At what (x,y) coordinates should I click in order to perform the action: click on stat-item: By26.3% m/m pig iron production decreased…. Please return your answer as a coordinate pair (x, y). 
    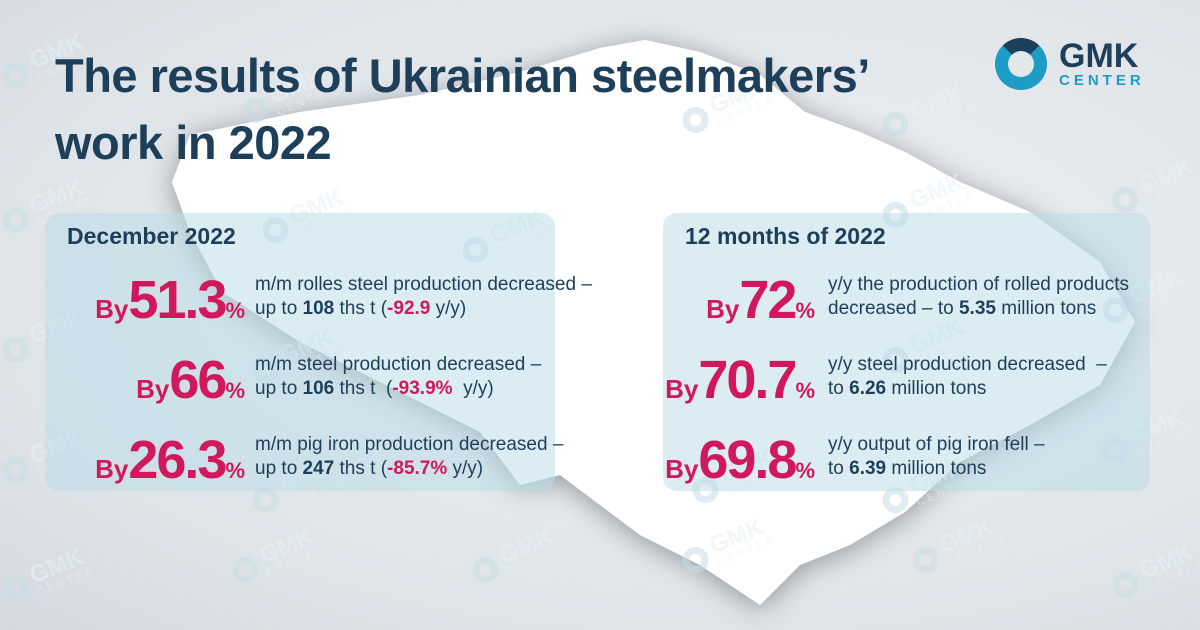
    Looking at the image, I should click on (304, 460).